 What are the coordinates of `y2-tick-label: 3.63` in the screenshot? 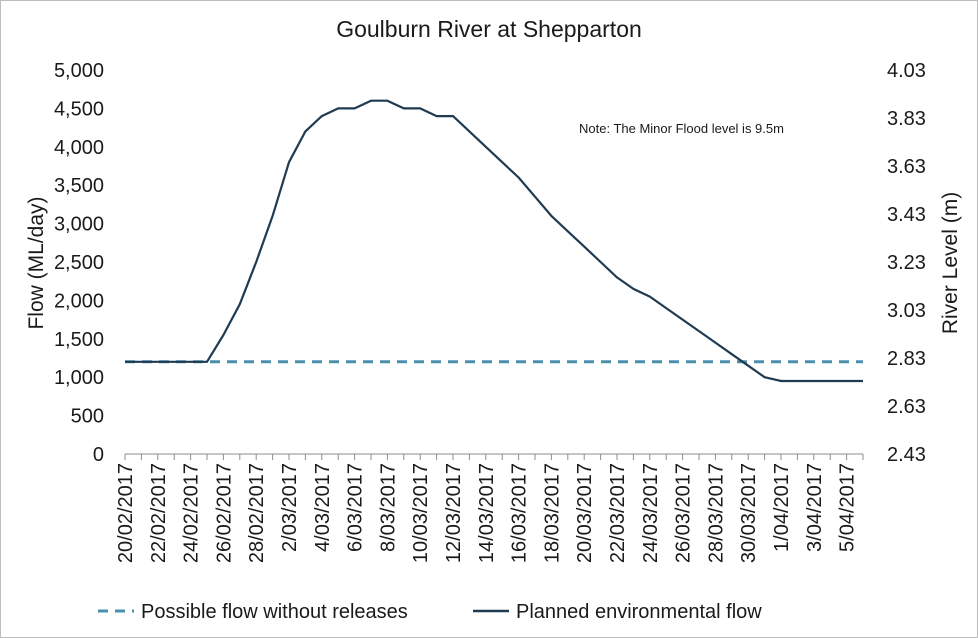 It's located at (906, 167).